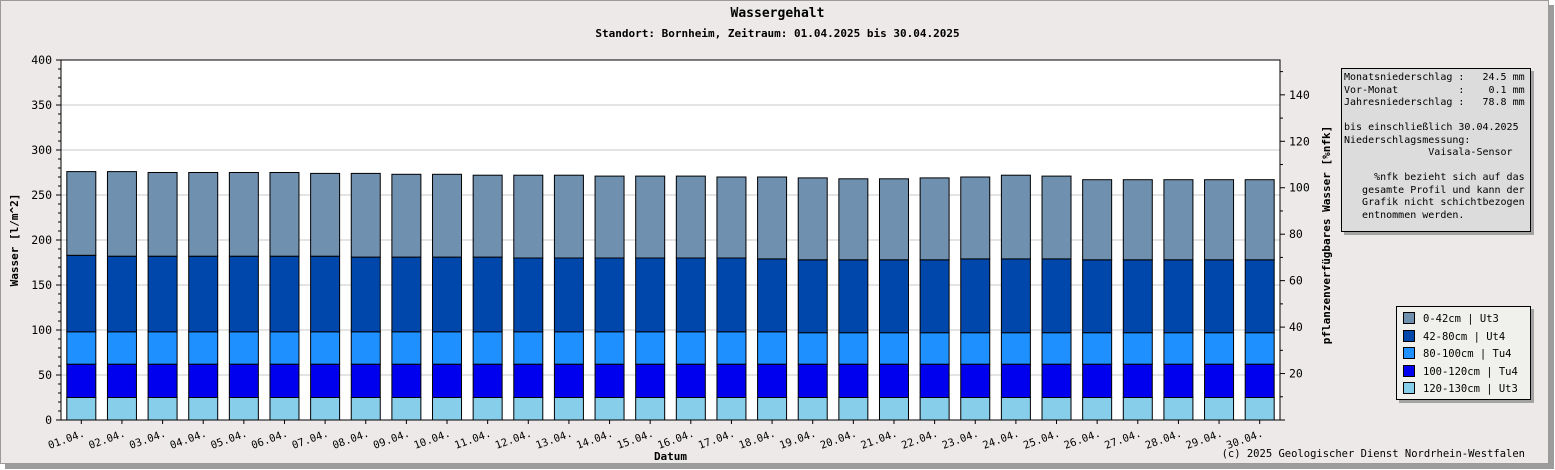  What do you see at coordinates (107, 440) in the screenshot?
I see `x-tick-label: 02.04.` at bounding box center [107, 440].